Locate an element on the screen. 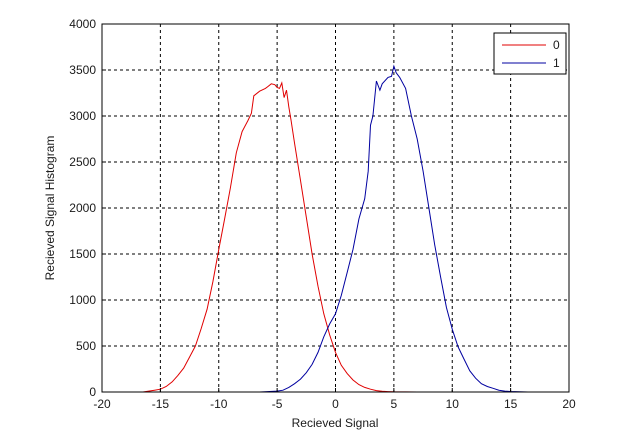  y-tick-label: 3500 is located at coordinates (82, 70).